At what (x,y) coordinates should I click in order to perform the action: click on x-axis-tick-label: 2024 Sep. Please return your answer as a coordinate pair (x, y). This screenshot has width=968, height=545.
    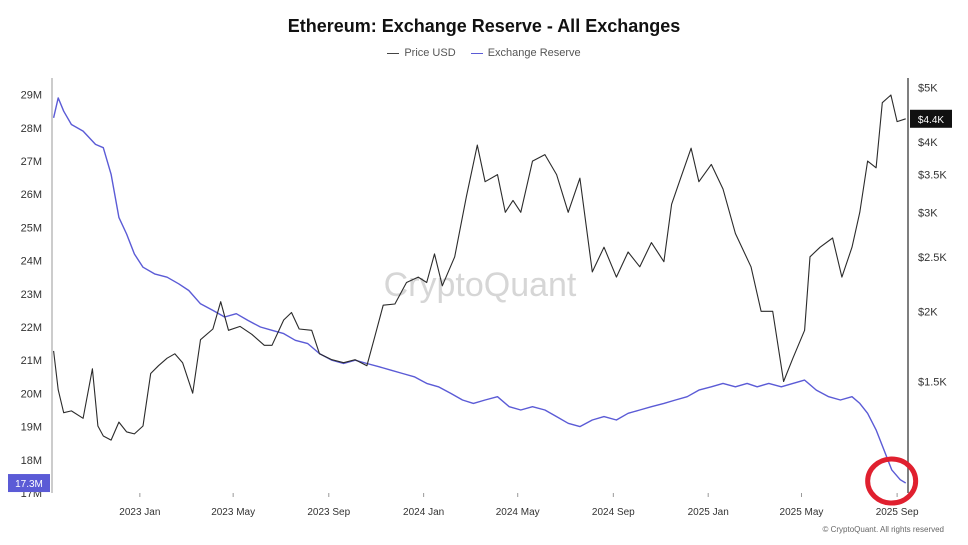
    Looking at the image, I should click on (613, 512).